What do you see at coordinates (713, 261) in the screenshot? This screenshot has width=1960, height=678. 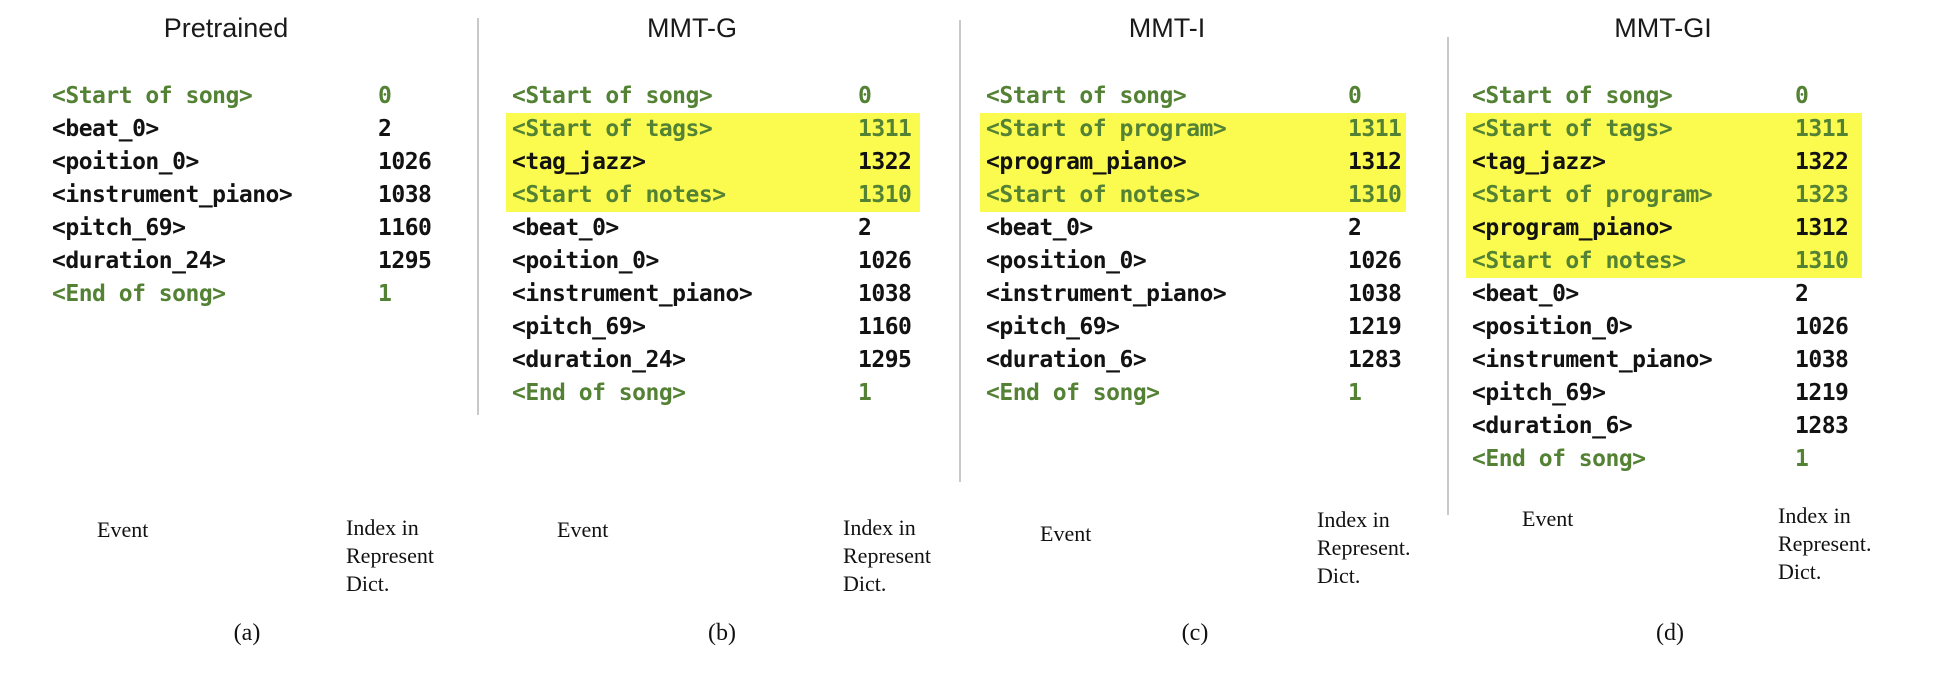 I see `token-row: <poition_0> 1026` at bounding box center [713, 261].